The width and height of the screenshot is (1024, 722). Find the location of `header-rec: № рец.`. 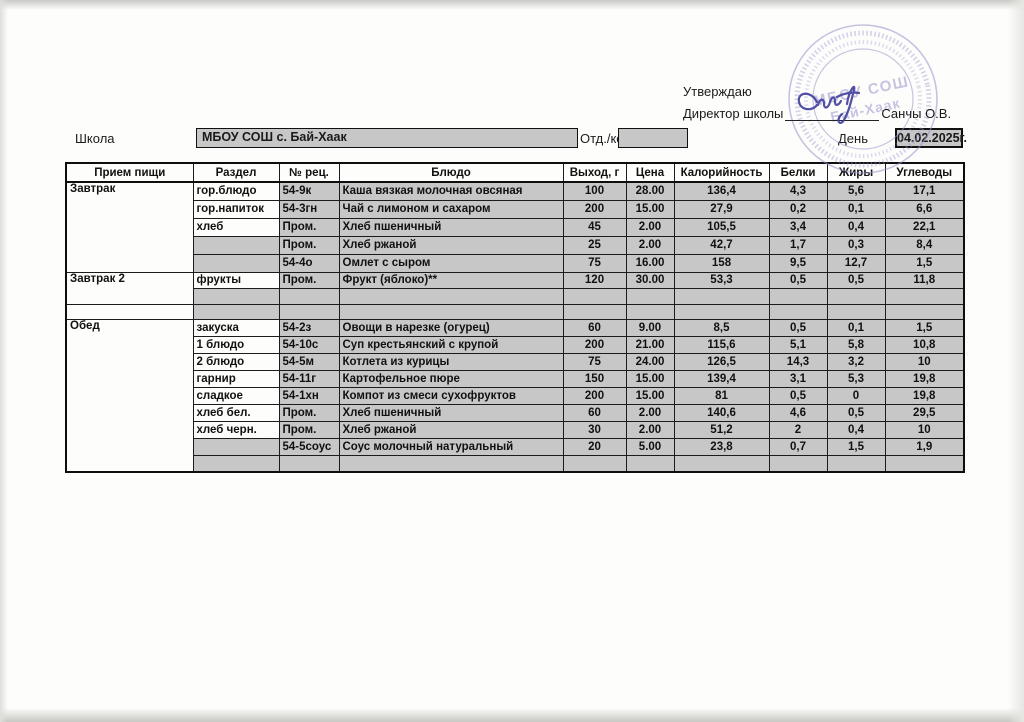

header-rec: № рец. is located at coordinates (309, 172).